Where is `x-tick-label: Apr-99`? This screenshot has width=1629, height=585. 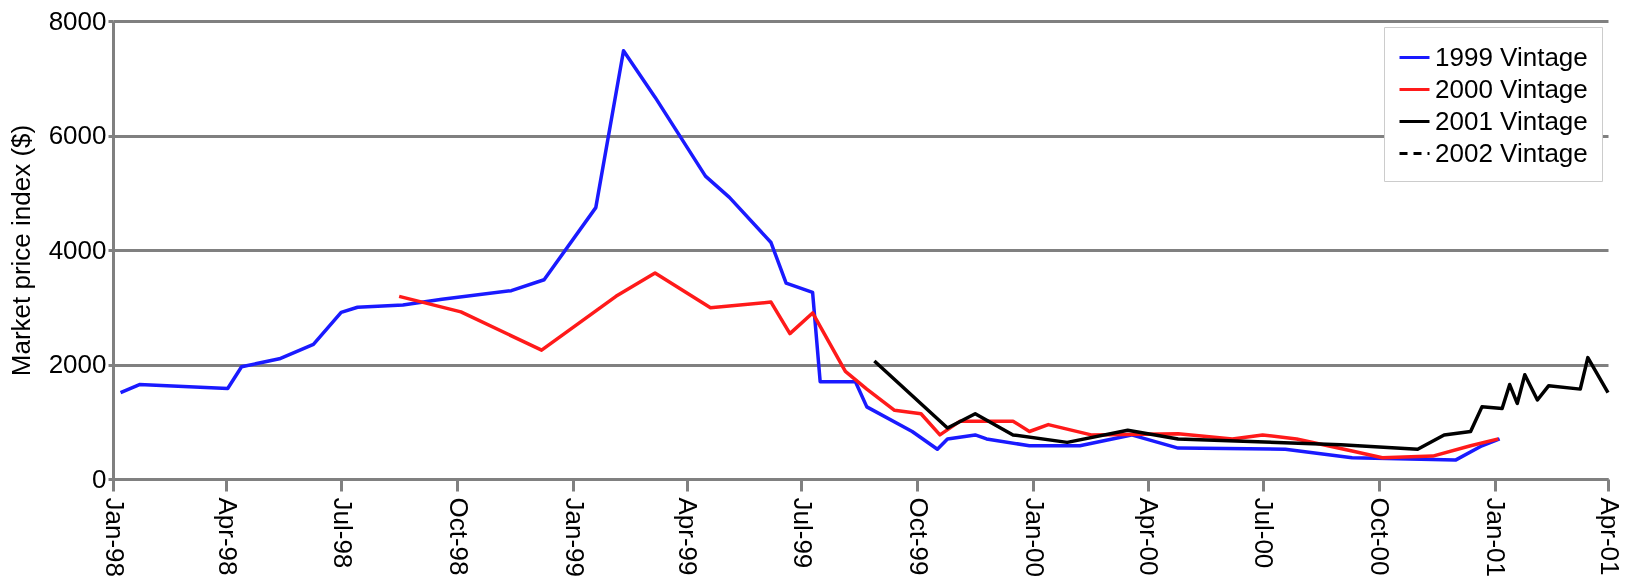 x-tick-label: Apr-99 is located at coordinates (688, 536).